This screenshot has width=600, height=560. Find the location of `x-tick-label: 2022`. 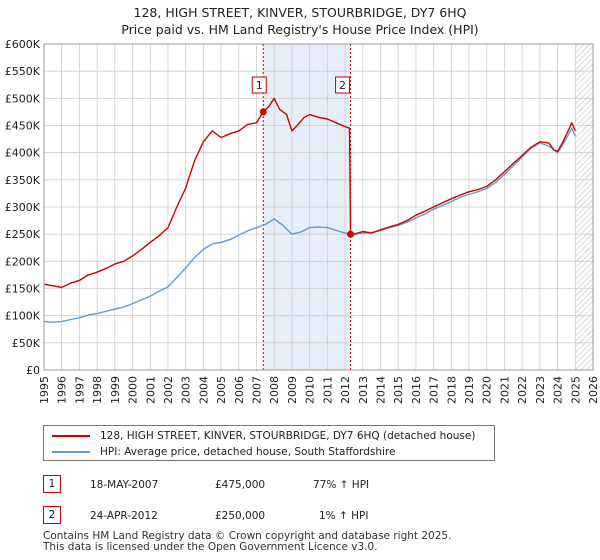

x-tick-label: 2022 is located at coordinates (522, 390).